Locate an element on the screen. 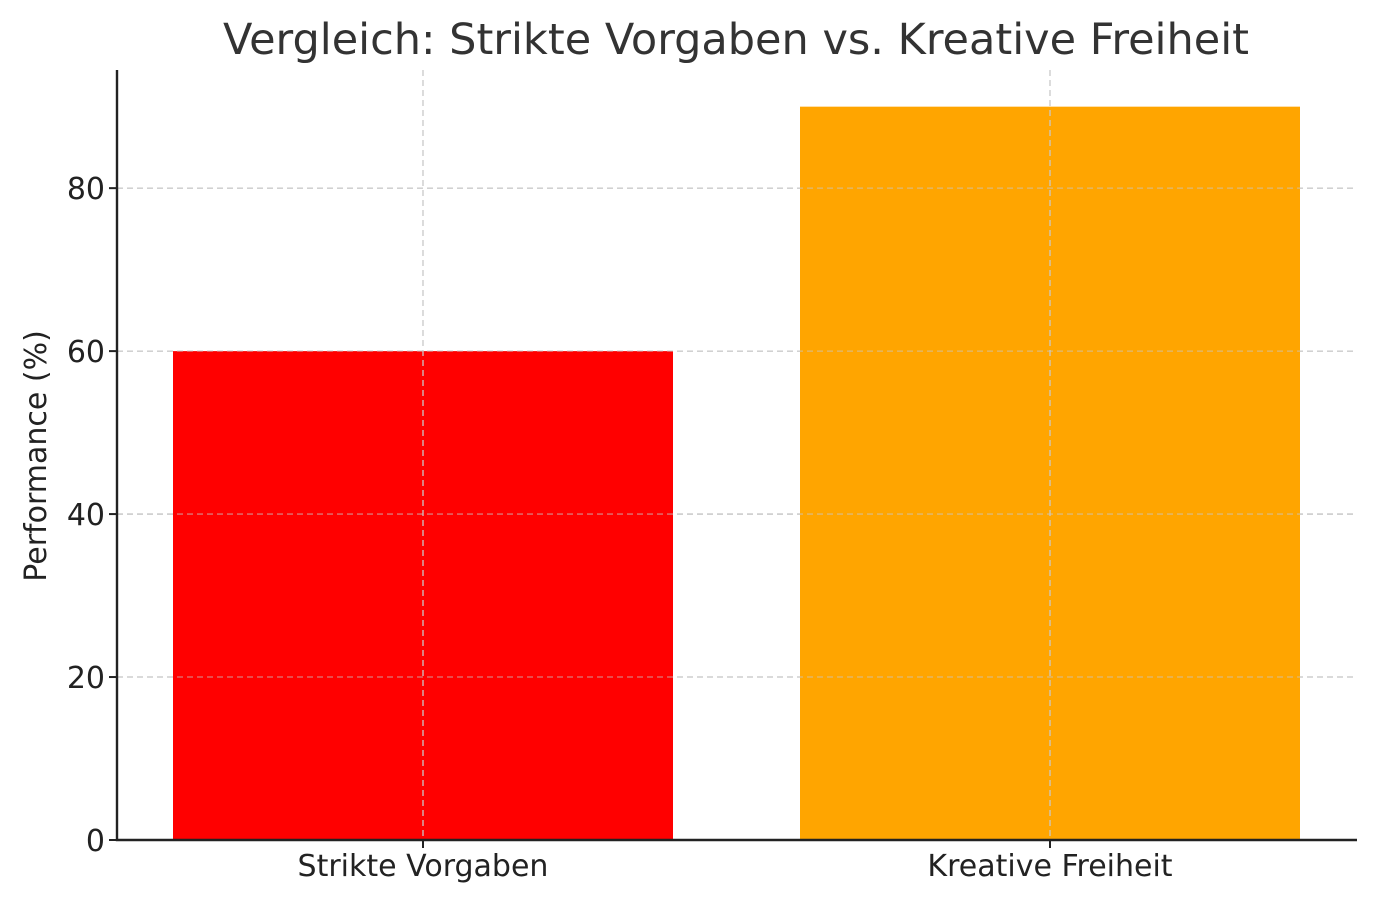 Image resolution: width=1376 pixels, height=903 pixels. x-tick-label: Strikte Vorgaben is located at coordinates (423, 866).